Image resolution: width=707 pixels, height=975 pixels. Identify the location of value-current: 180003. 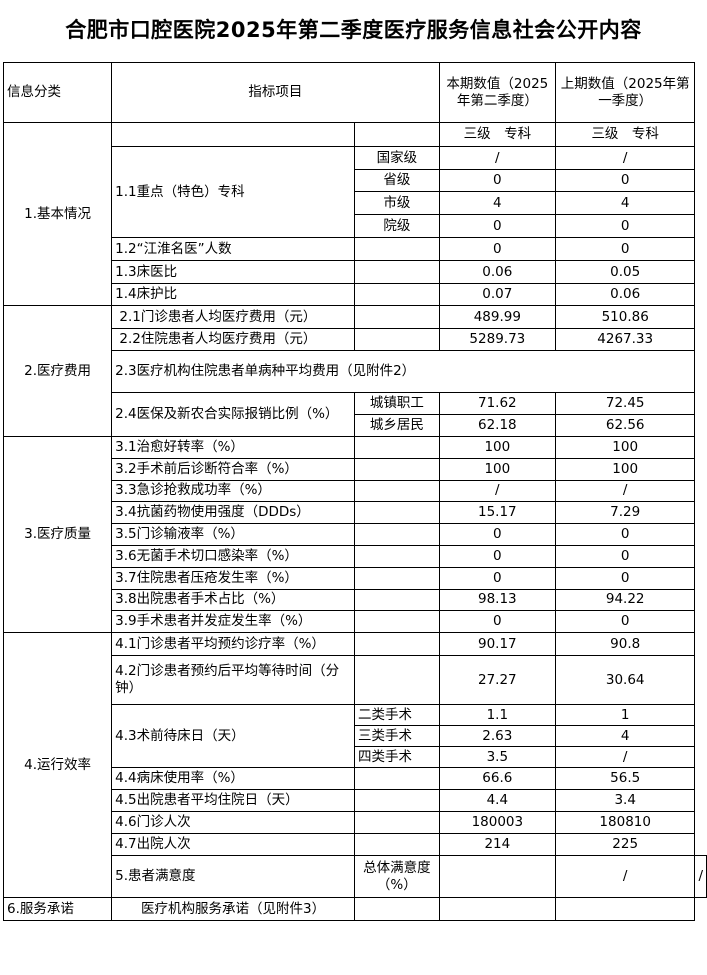
(497, 823).